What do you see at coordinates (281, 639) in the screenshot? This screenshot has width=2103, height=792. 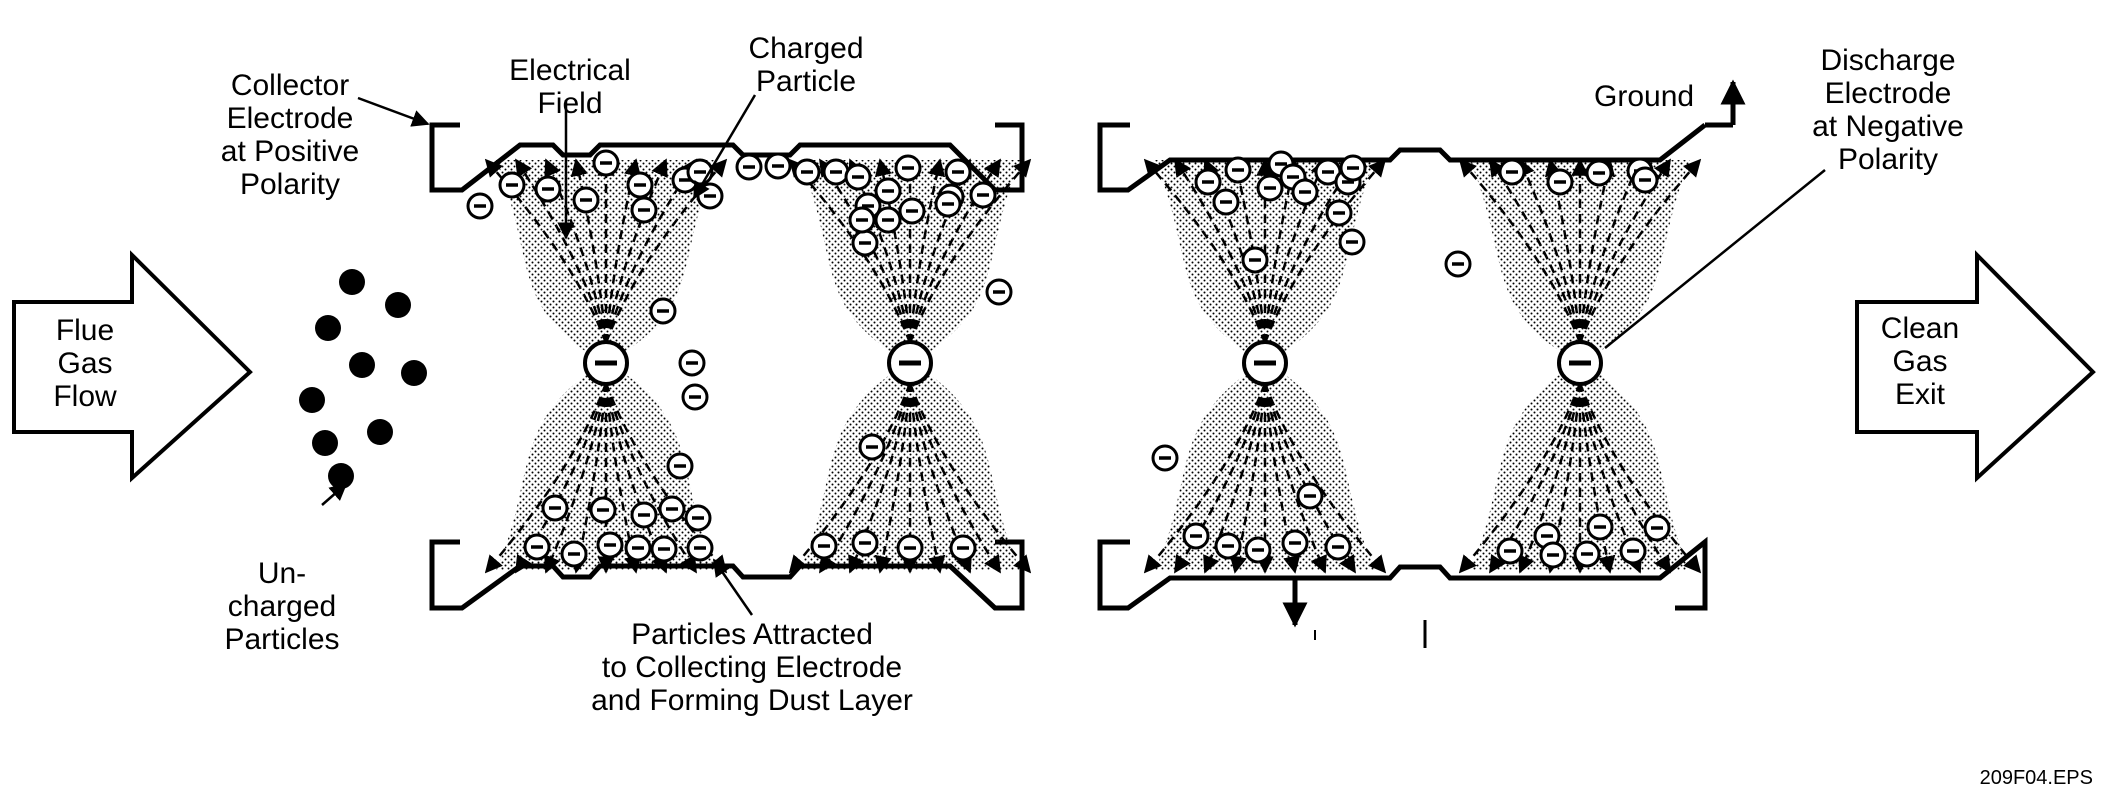 I see `svg-text: Particles` at bounding box center [281, 639].